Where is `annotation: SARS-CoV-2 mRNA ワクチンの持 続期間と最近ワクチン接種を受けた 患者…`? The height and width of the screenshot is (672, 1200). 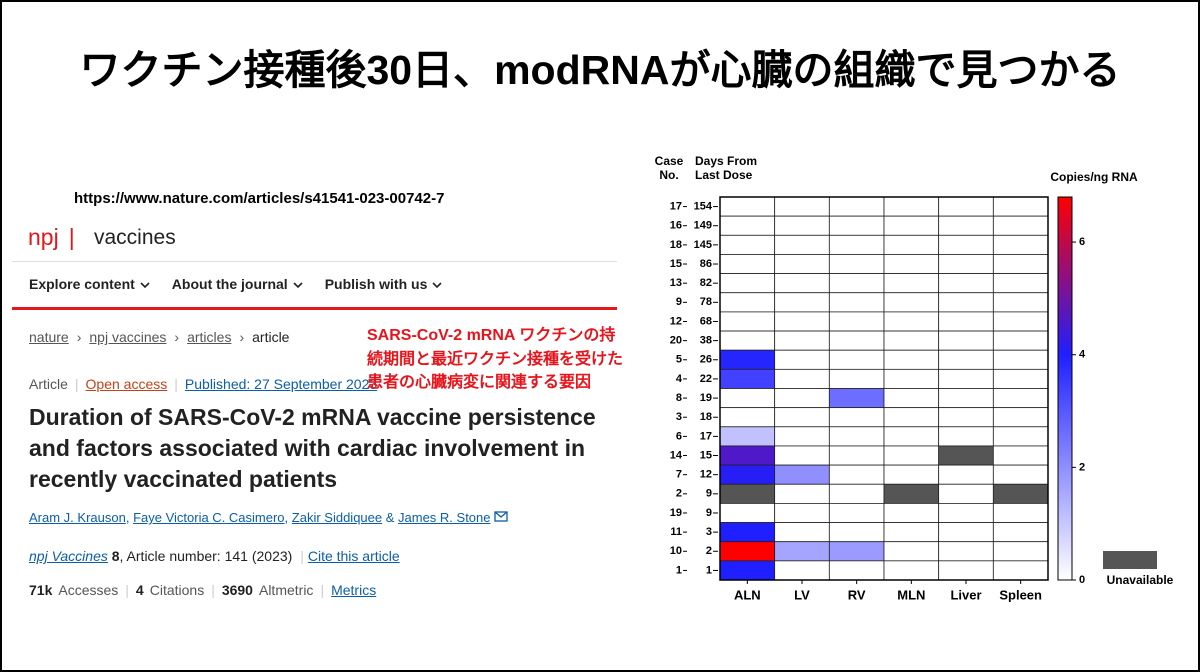 annotation: SARS-CoV-2 mRNA ワクチンの持 続期間と最近ワクチン接種を受けた 患者… is located at coordinates (495, 359).